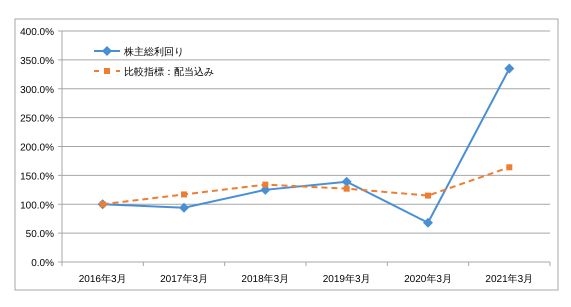 The height and width of the screenshot is (307, 571). I want to click on y-tick-label: 100.0%, so click(37, 206).